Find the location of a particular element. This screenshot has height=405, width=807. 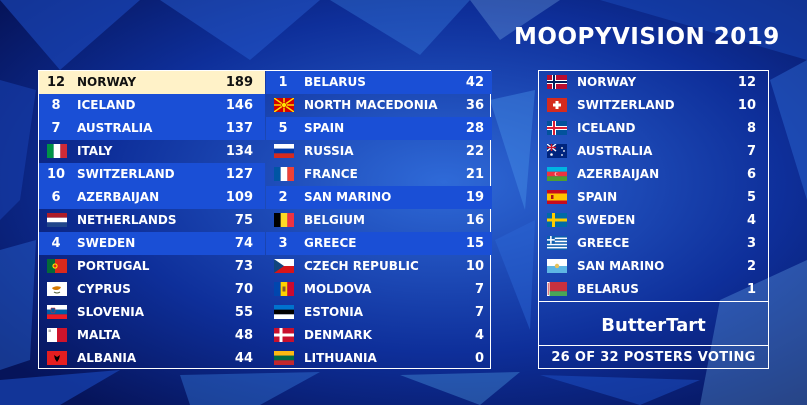

country-total: 36 is located at coordinates (474, 105).